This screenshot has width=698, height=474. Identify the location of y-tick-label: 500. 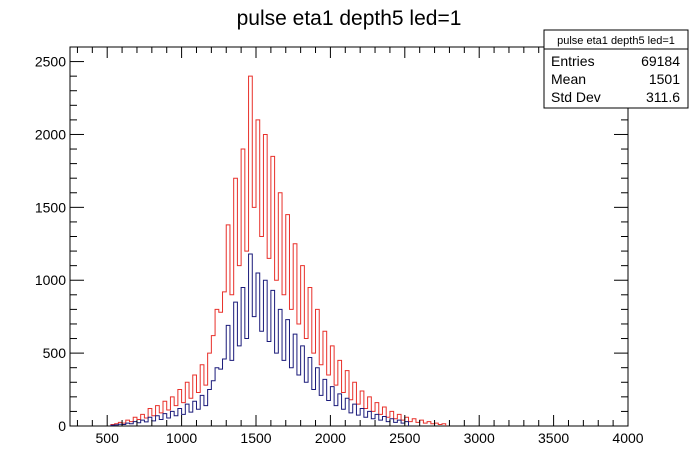
(55, 353).